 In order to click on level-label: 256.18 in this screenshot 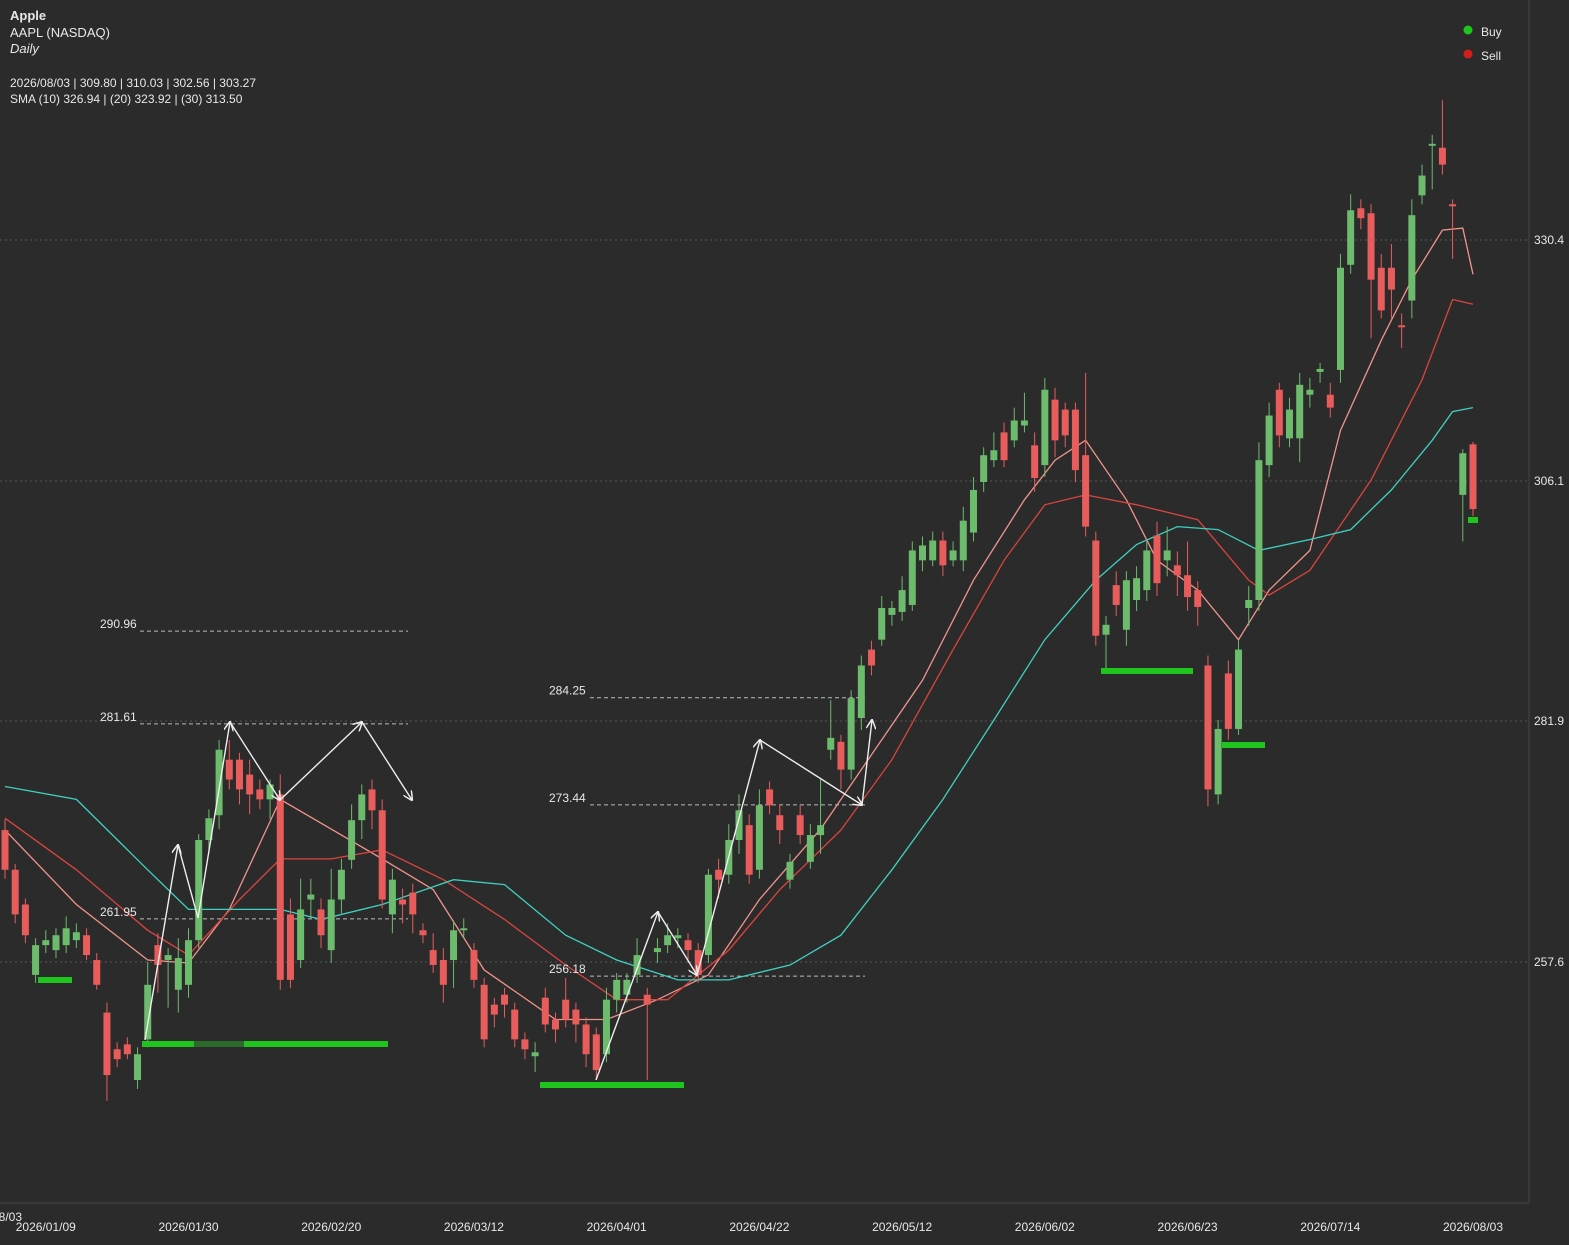, I will do `click(567, 969)`.